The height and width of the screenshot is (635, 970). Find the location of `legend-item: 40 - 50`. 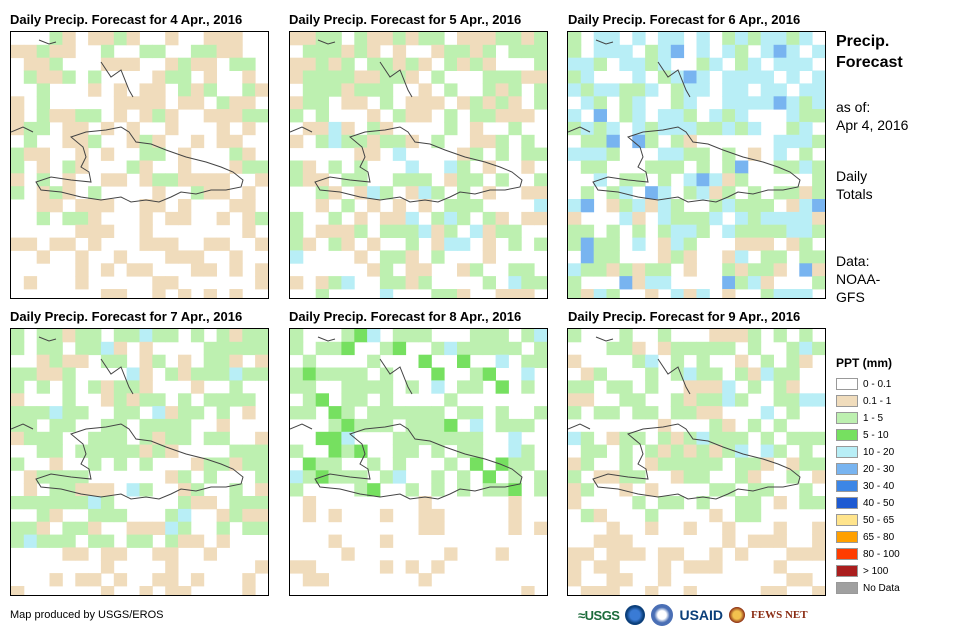

legend-item: 40 - 50 is located at coordinates (865, 503).